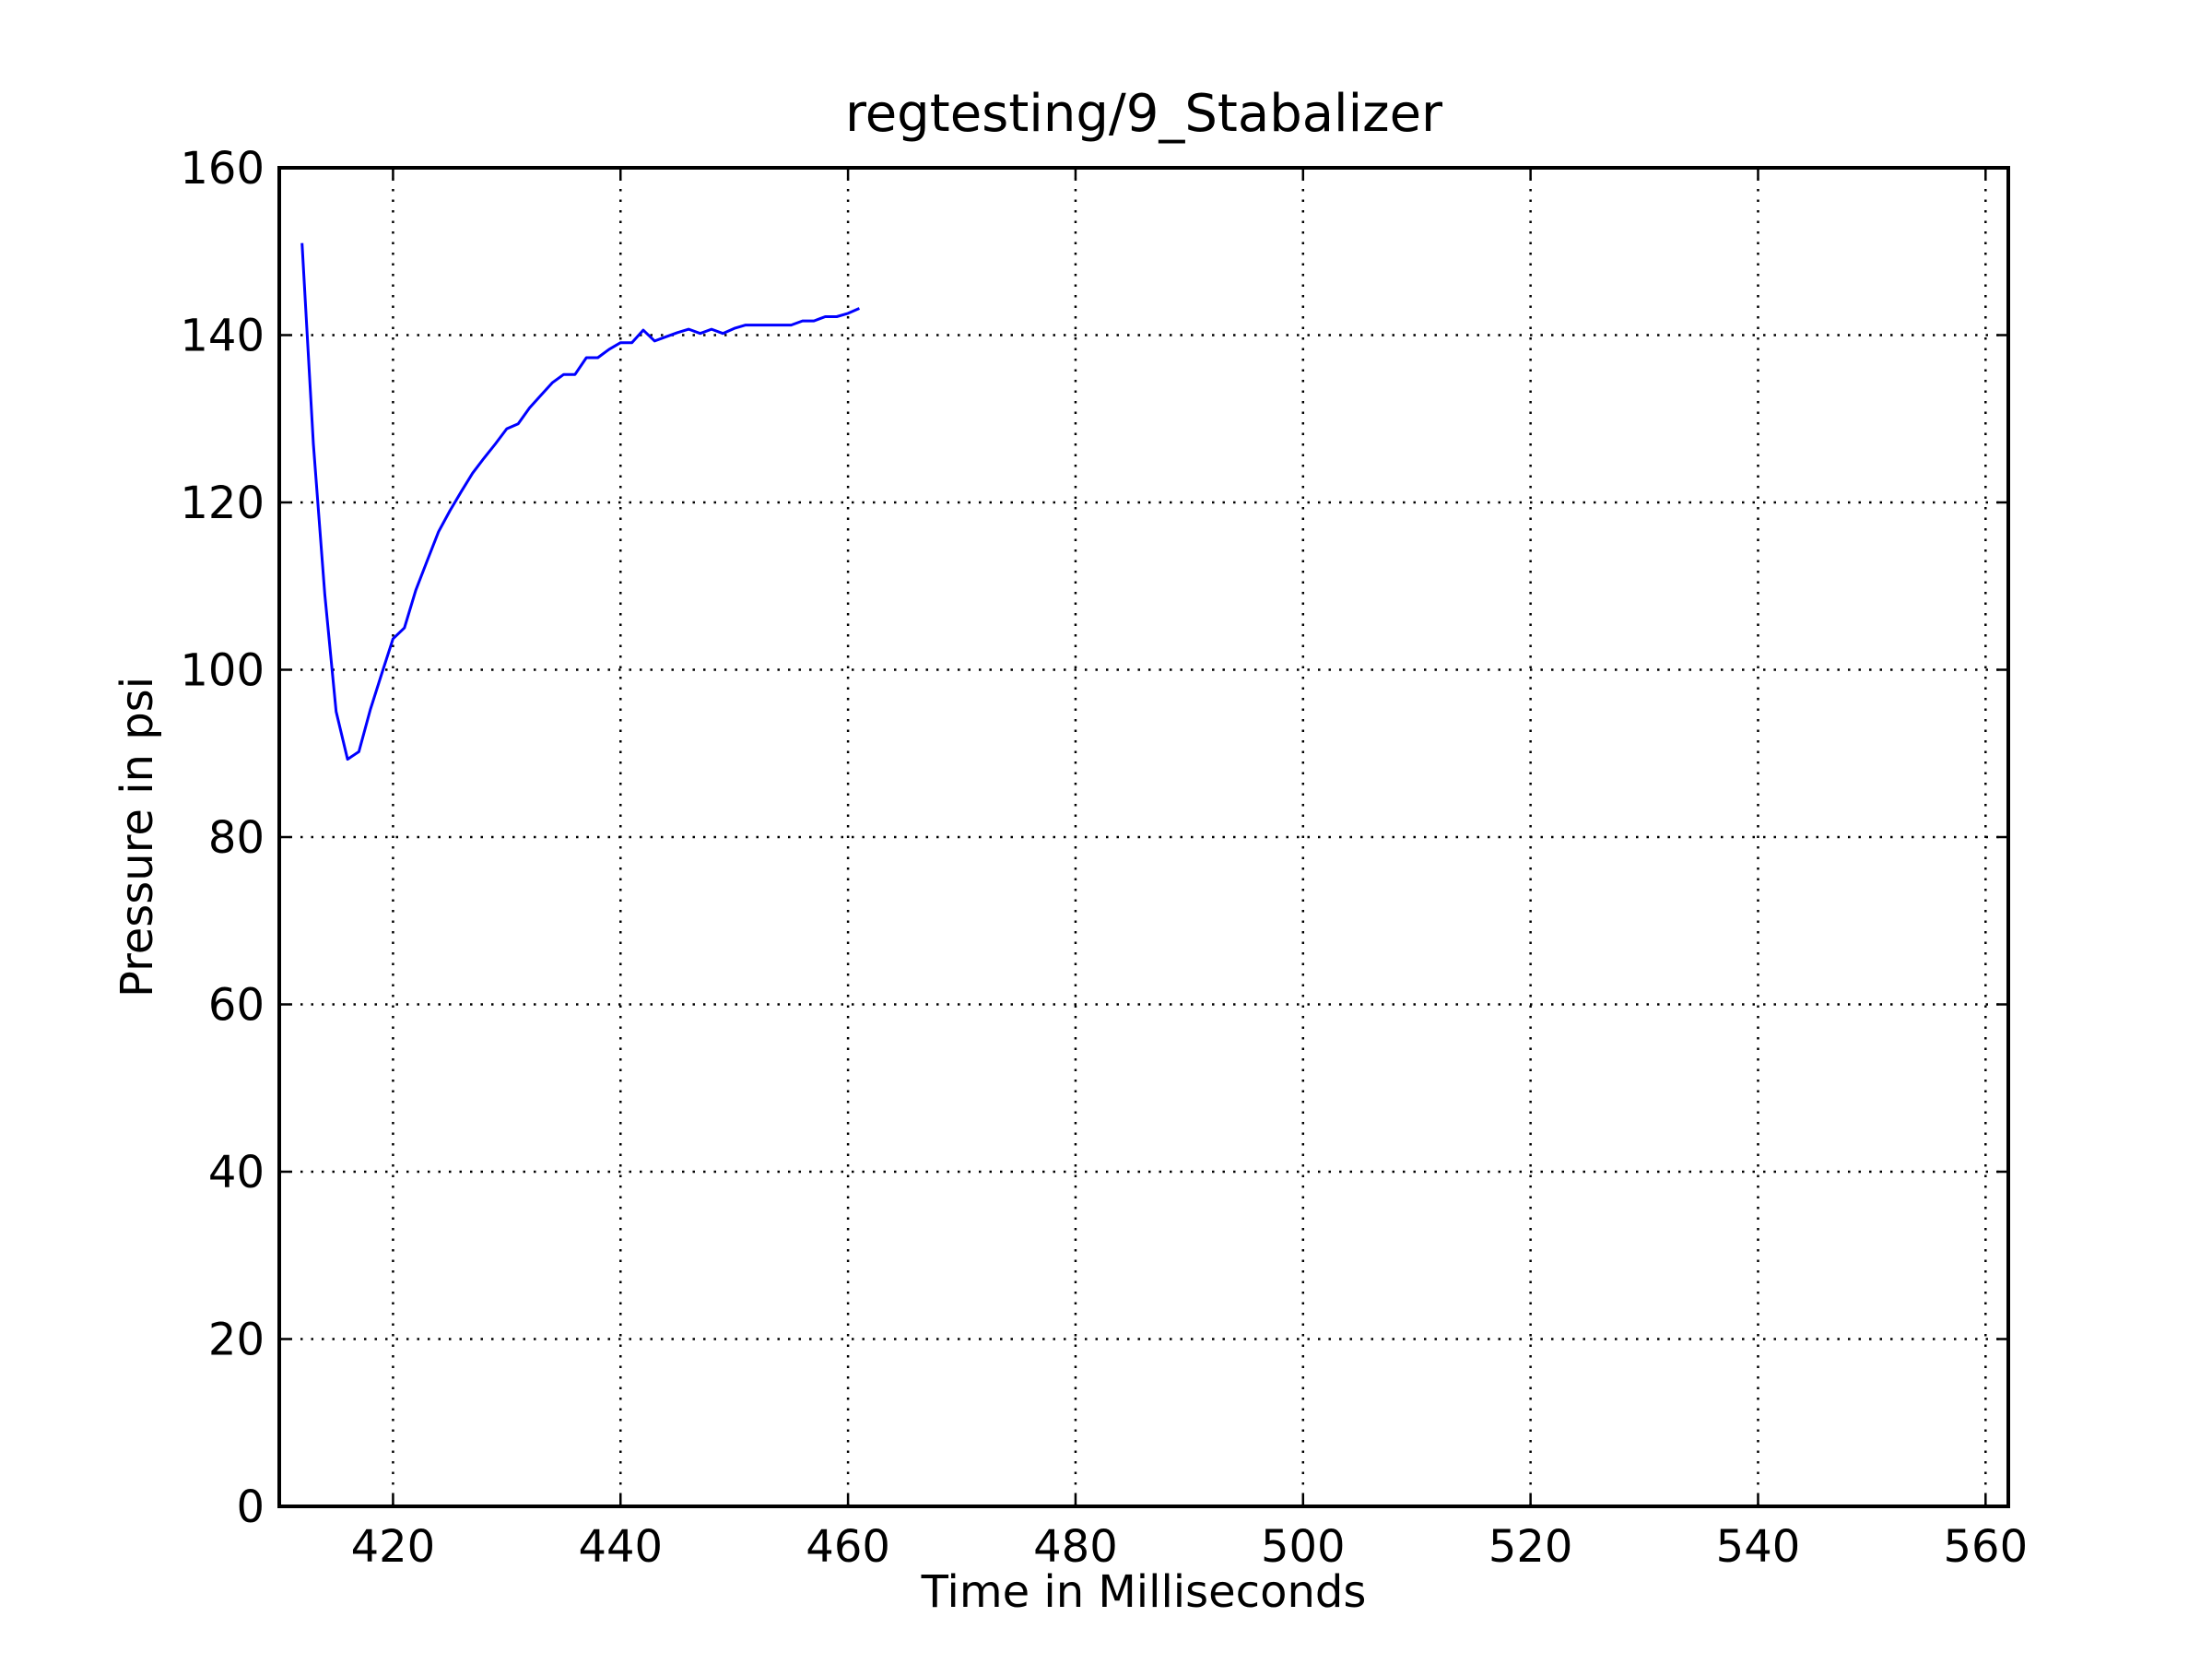  Describe the element at coordinates (236, 1006) in the screenshot. I see `y-tick-label: 60` at that location.